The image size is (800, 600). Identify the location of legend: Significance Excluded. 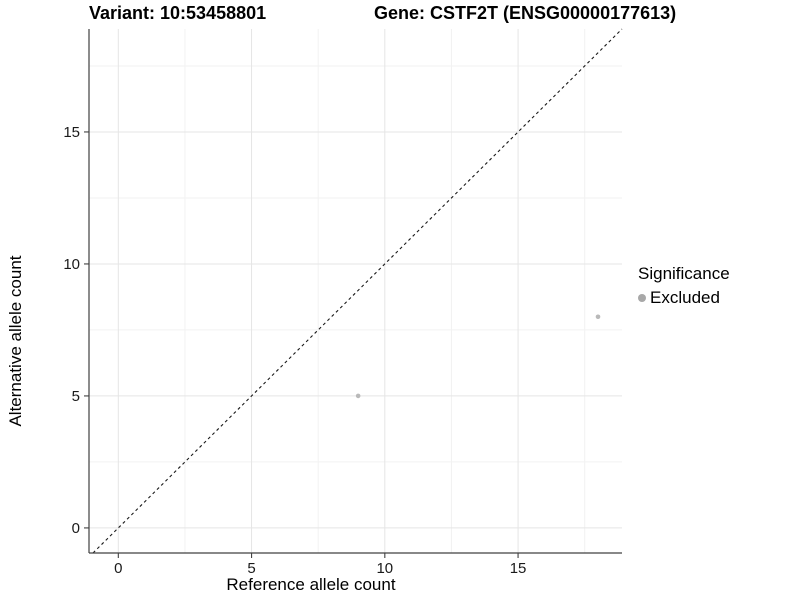
(684, 286).